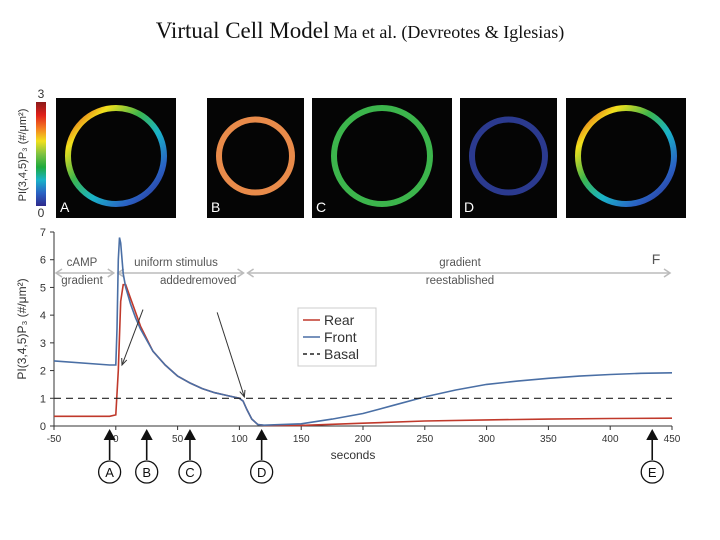 The height and width of the screenshot is (540, 720). Describe the element at coordinates (65, 207) in the screenshot. I see `panel-letter: A` at that location.